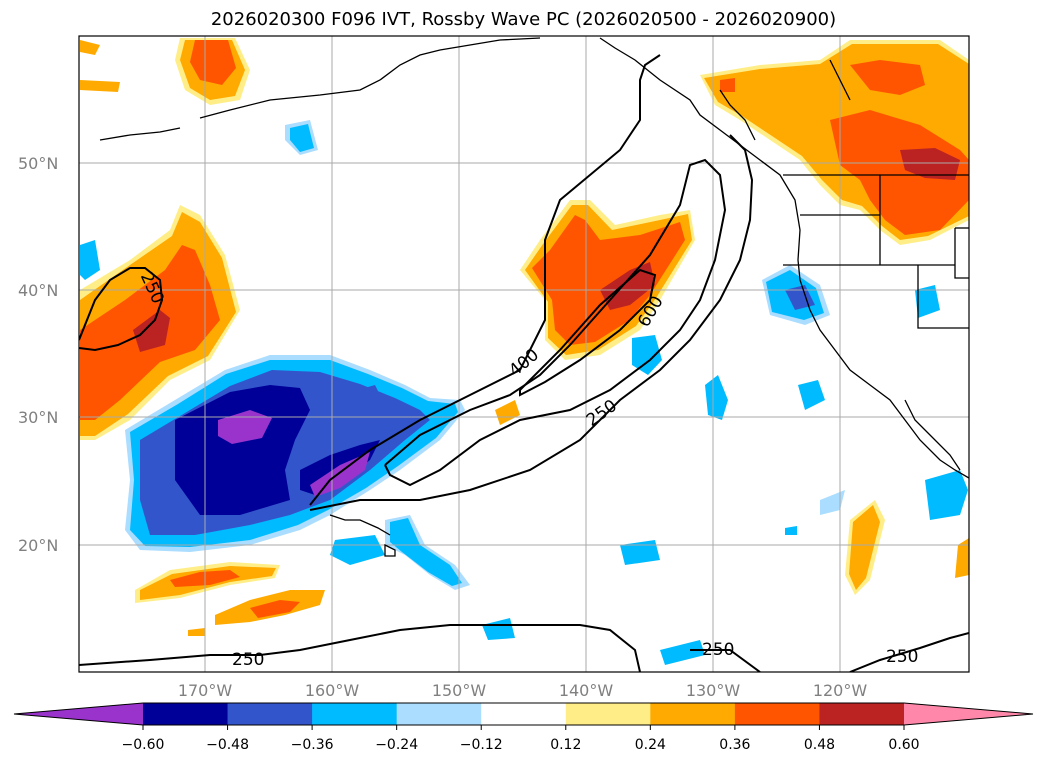 The height and width of the screenshot is (765, 1047). I want to click on colorbar-tick-label: 0.48, so click(819, 745).